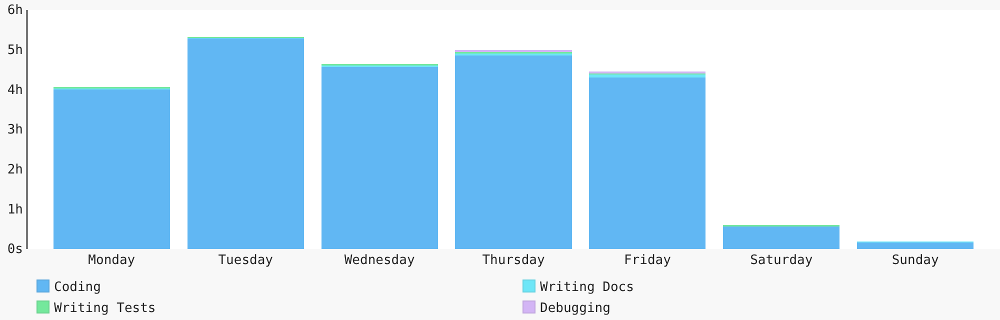 Image resolution: width=1000 pixels, height=320 pixels. I want to click on y-tick-label: 6h, so click(15, 10).